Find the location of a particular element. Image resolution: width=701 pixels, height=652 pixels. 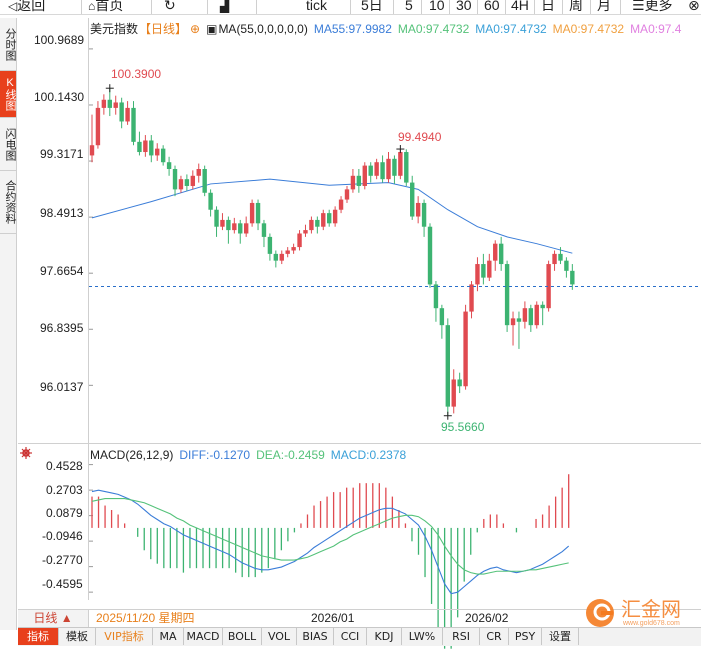

tab-flash-chart: 闪电图 is located at coordinates (8, 144).